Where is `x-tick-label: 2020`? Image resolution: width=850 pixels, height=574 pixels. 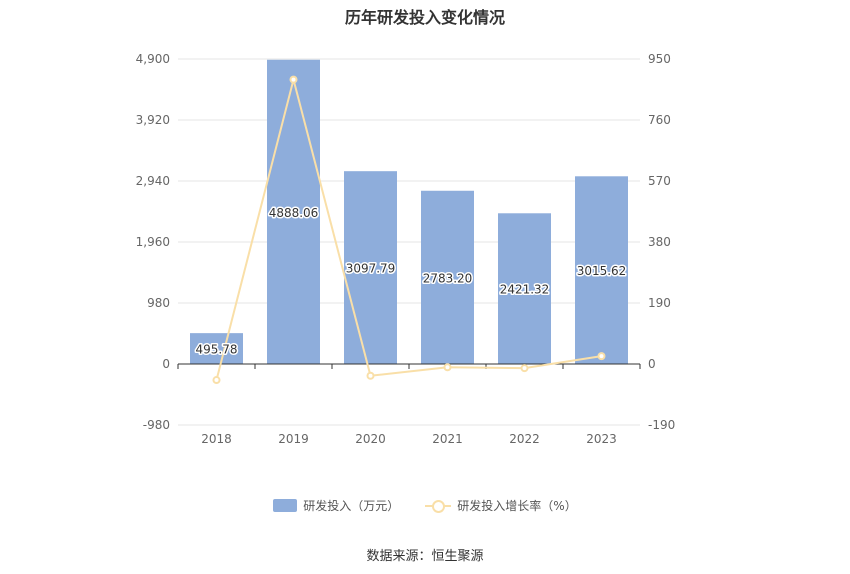
x-tick-label: 2020 is located at coordinates (370, 439).